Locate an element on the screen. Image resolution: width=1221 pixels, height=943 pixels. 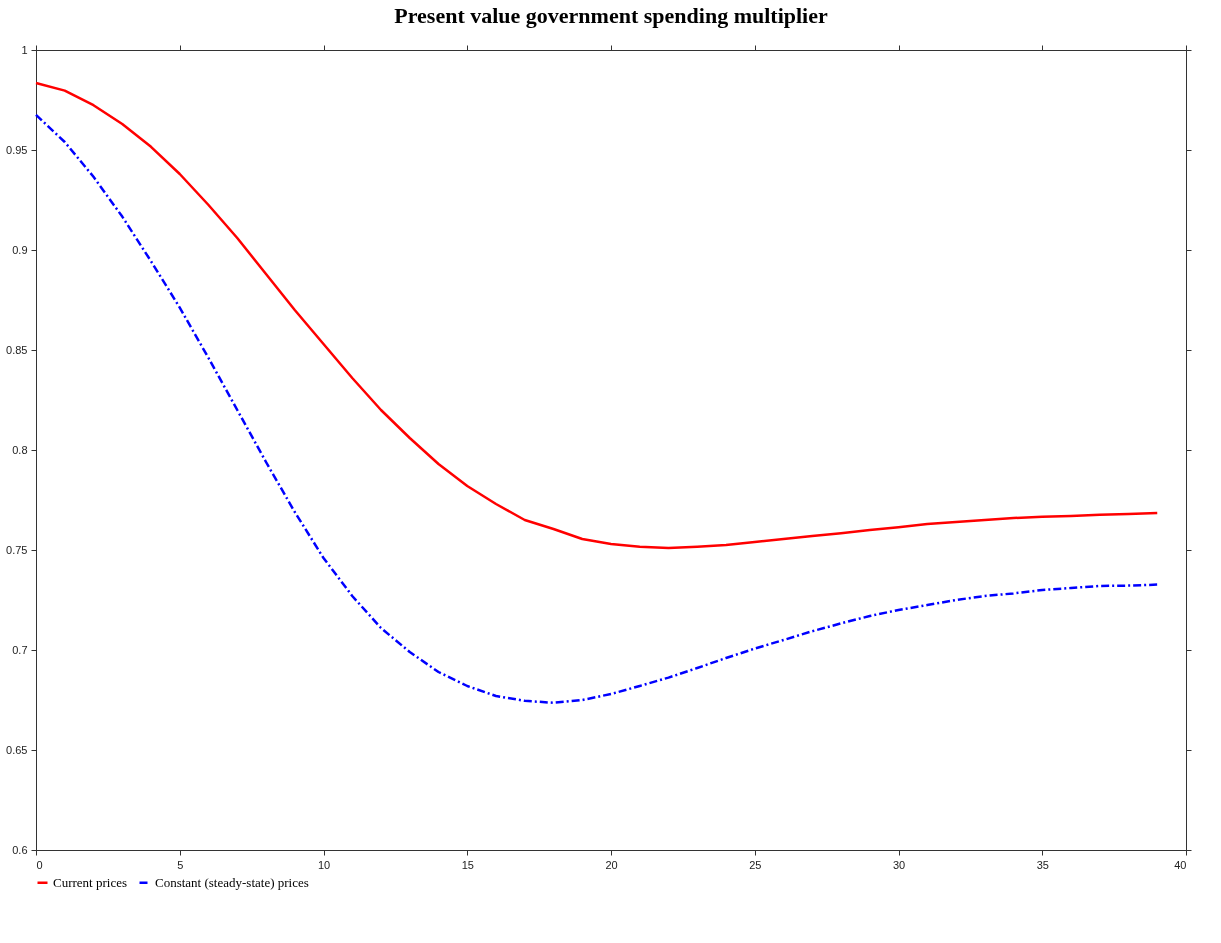
y-tick-label: 0.65 is located at coordinates (17, 749).